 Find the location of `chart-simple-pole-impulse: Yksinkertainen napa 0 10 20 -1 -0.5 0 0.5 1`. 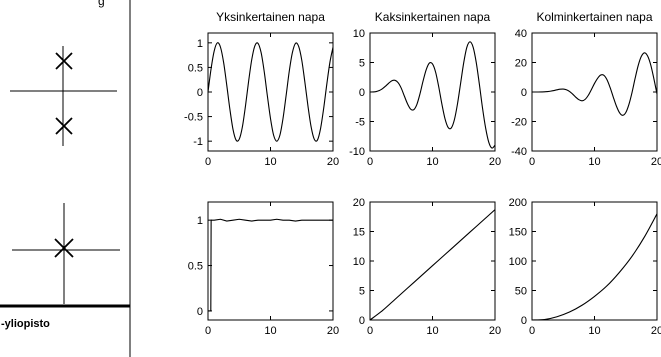

chart-simple-pole-impulse: Yksinkertainen napa 0 10 20 -1 -0.5 0 0.5 1 is located at coordinates (261, 89).